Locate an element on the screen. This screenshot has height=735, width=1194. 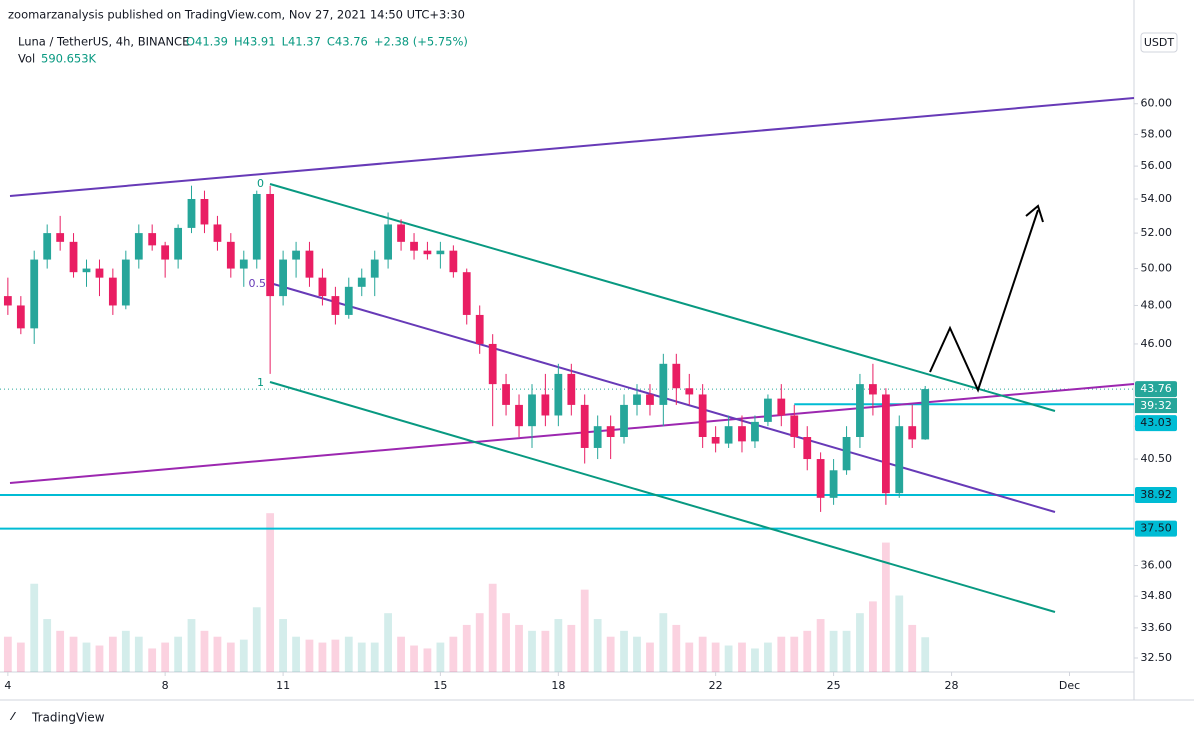
price-line-label-box is located at coordinates (1156, 423).